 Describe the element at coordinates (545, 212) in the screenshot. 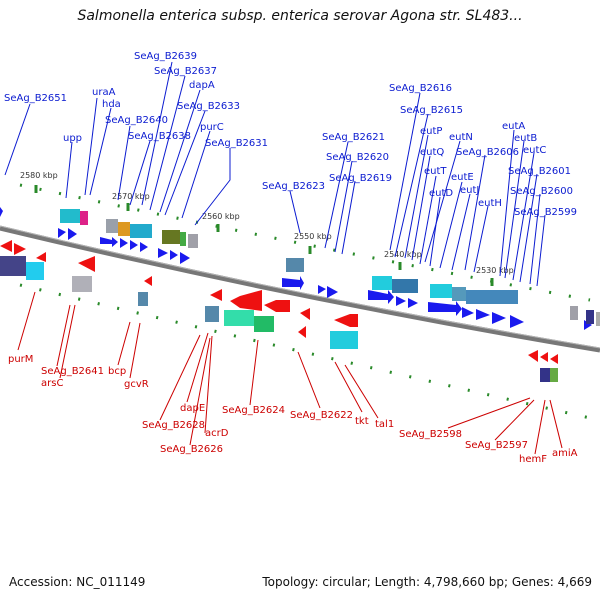

I see `gene-label: SeAg_B2599` at that location.